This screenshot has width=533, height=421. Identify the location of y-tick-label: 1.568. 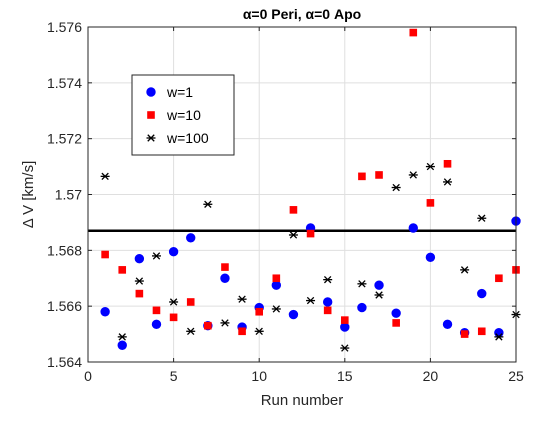
(64, 250).